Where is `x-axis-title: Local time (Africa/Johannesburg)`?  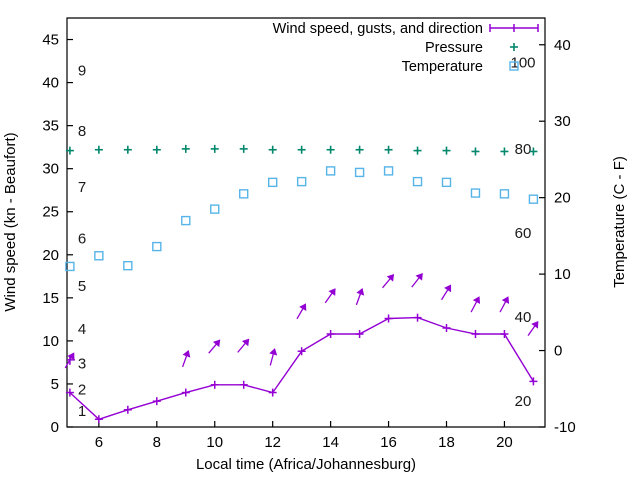 x-axis-title: Local time (Africa/Johannesburg) is located at coordinates (306, 464).